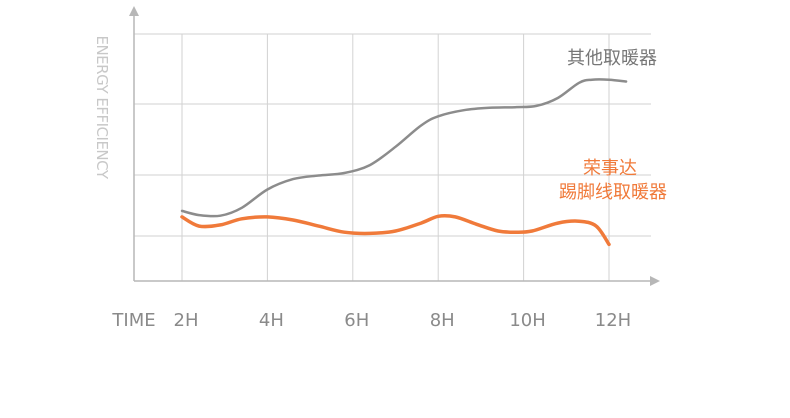  What do you see at coordinates (612, 58) in the screenshot?
I see `series-label-other-heaters: 其他取暖器` at bounding box center [612, 58].